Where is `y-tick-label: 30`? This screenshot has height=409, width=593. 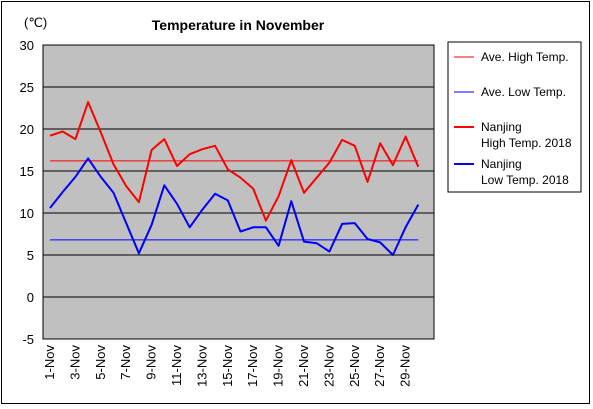
y-tick-label: 30 is located at coordinates (27, 45).